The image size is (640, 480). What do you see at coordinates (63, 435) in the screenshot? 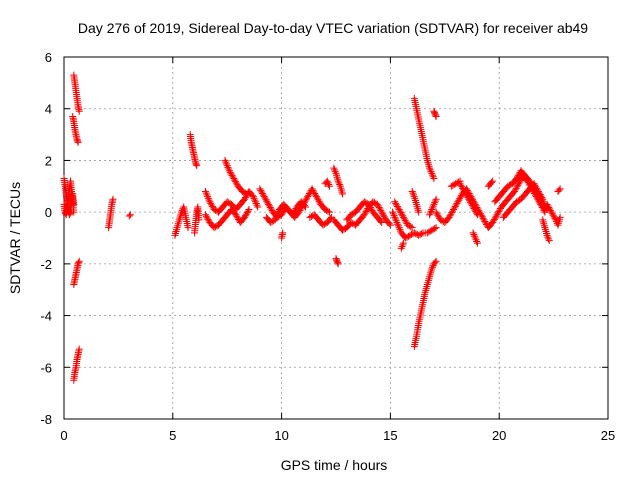
I see `x-tick-label: 0` at bounding box center [63, 435].